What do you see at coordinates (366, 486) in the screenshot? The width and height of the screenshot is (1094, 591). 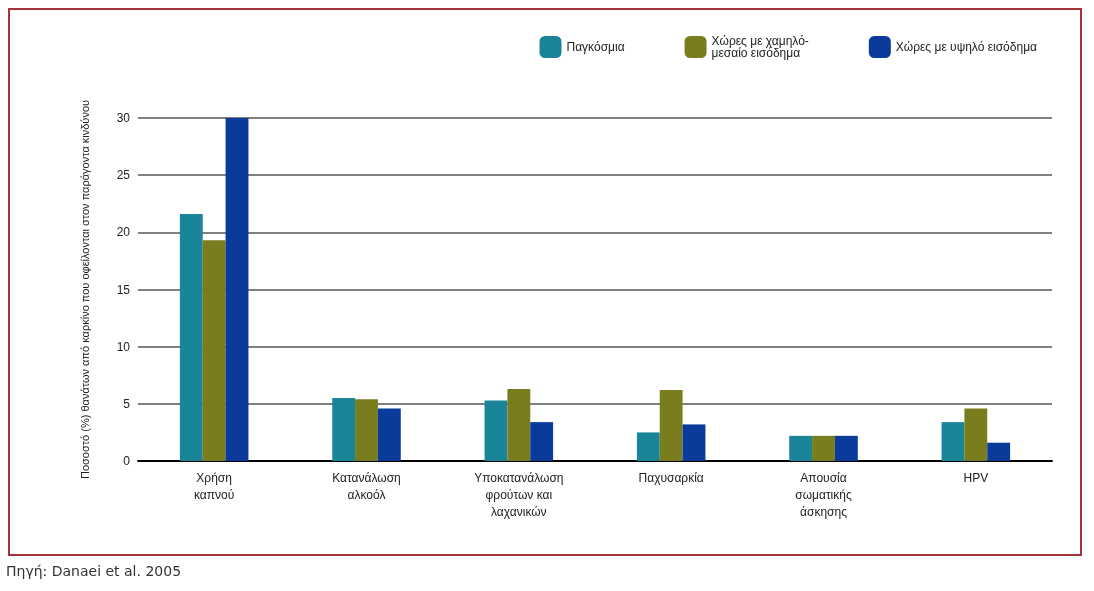 I see `x-tick-label: Κατανάλωση αλκοόλ` at bounding box center [366, 486].